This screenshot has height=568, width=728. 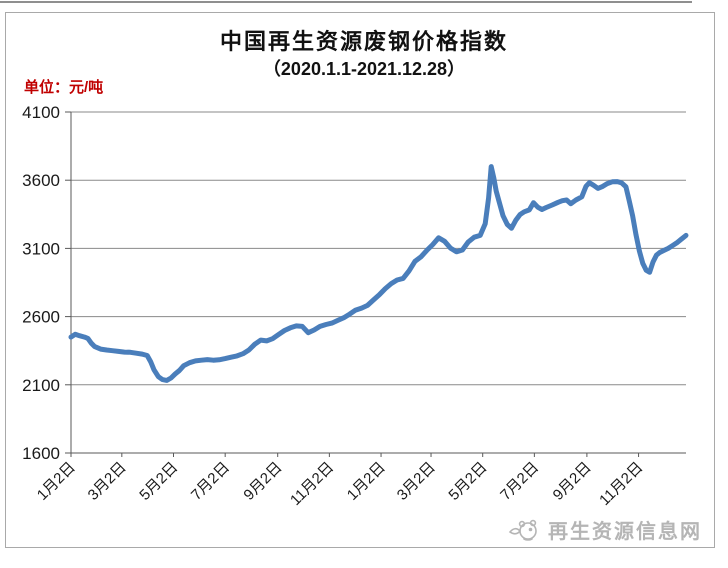 What do you see at coordinates (625, 532) in the screenshot?
I see `watermark-text: 再生资源信息网` at bounding box center [625, 532].